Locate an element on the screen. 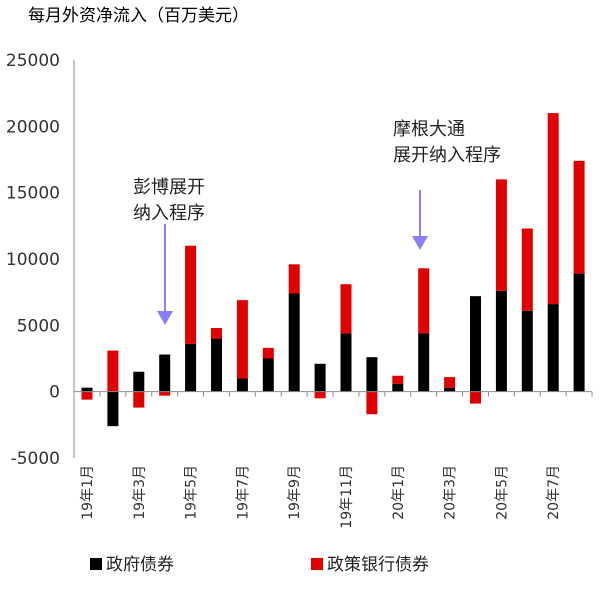 The image size is (600, 592). y-tick-label: 5000 is located at coordinates (38, 326).